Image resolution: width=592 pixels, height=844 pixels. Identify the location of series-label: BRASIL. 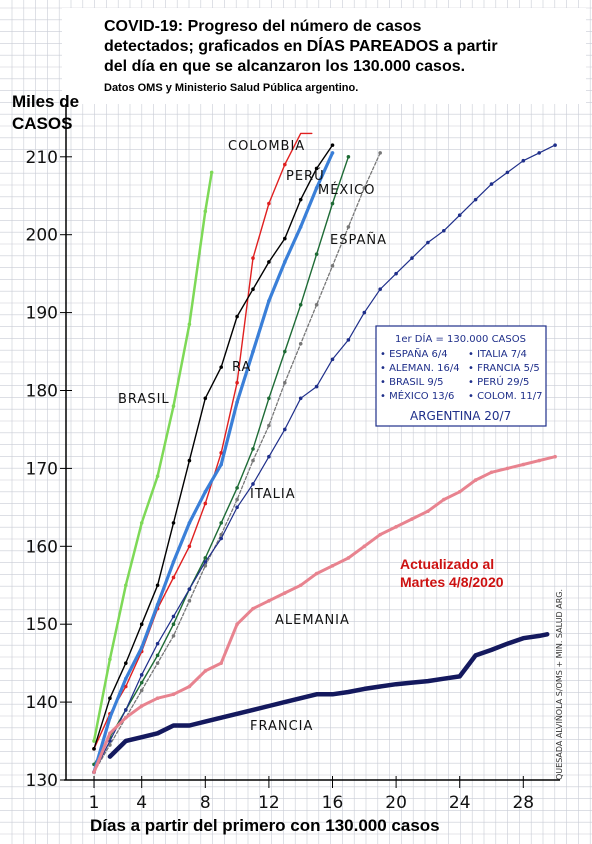
(144, 399).